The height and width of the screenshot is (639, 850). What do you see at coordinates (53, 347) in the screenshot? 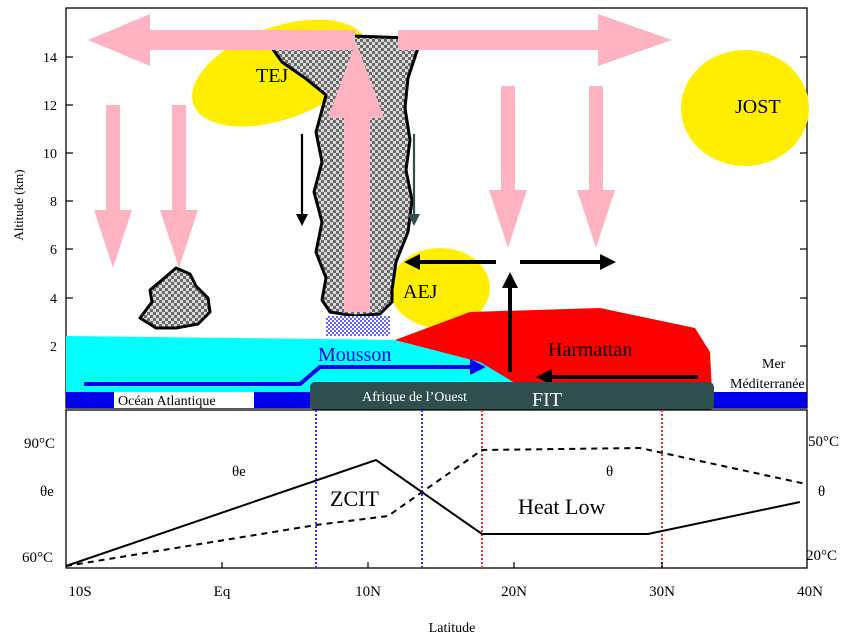
I see `y-tick-2: 2` at bounding box center [53, 347].